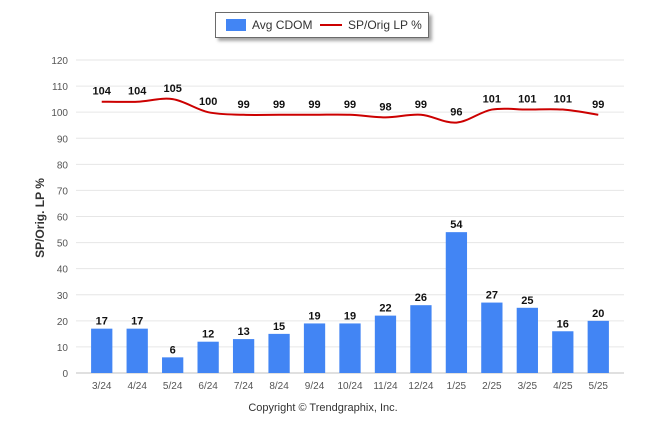  What do you see at coordinates (65, 374) in the screenshot?
I see `y-tick-label: 0` at bounding box center [65, 374].